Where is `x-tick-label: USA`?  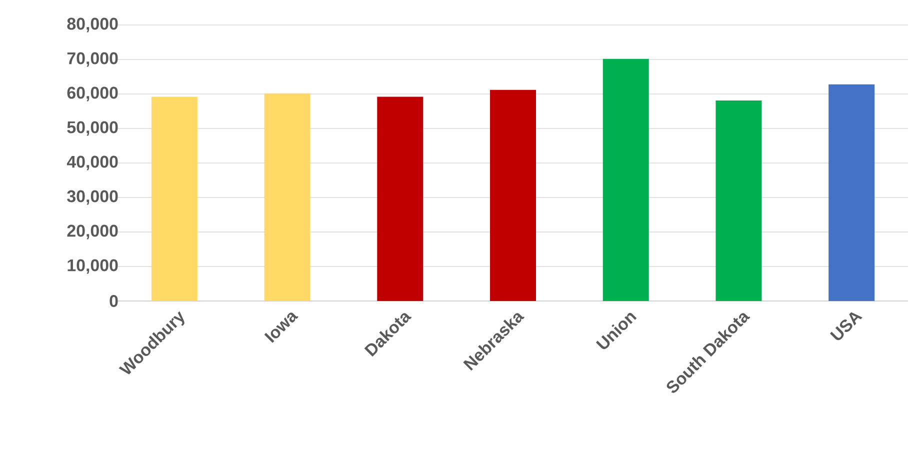 x-tick-label: USA is located at coordinates (846, 326).